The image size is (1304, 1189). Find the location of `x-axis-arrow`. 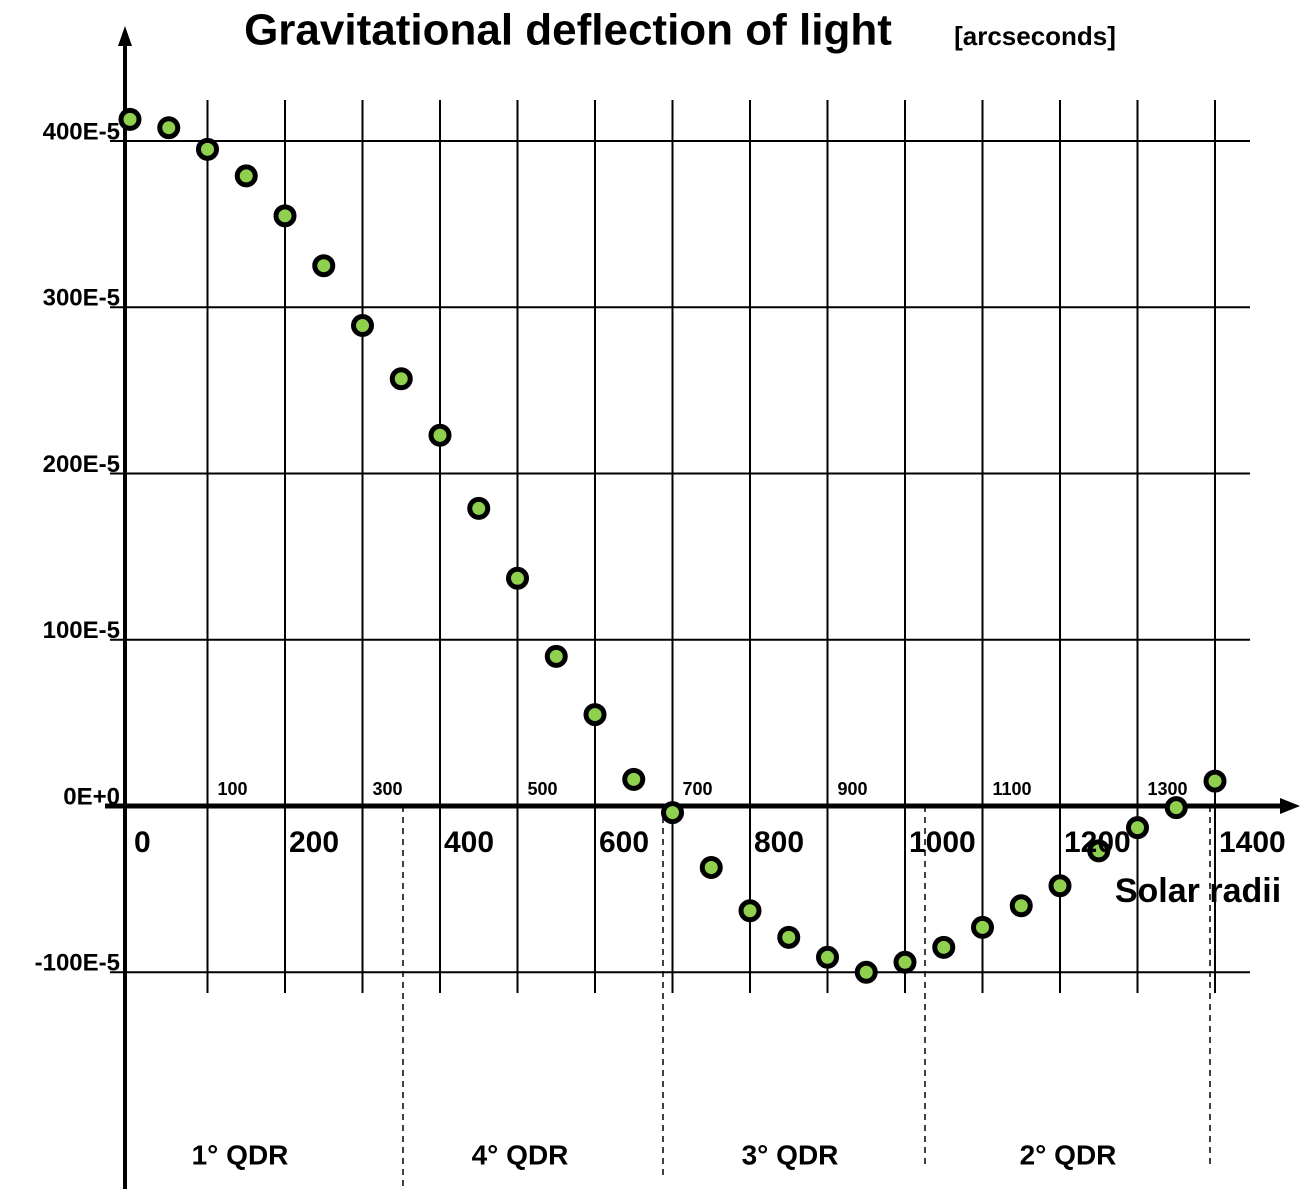

x-axis-arrow is located at coordinates (1290, 806).